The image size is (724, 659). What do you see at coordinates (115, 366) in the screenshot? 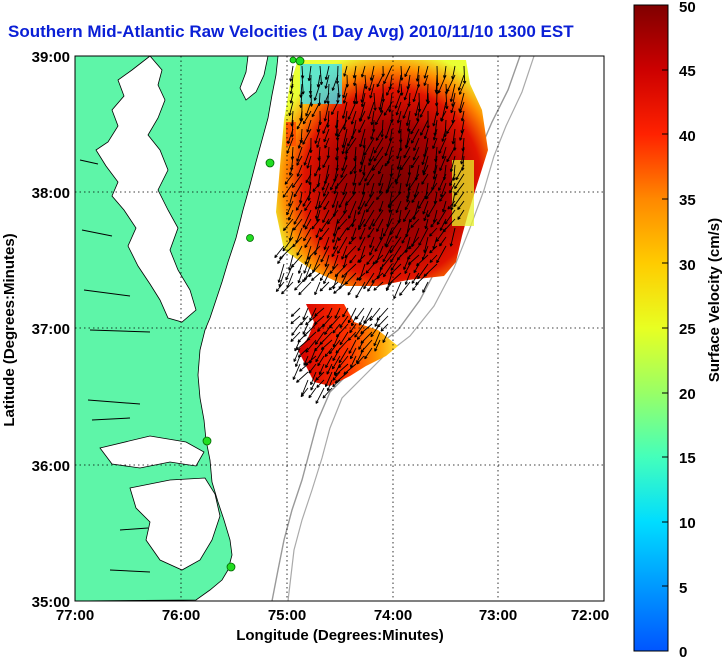
I see `river-inlets` at bounding box center [115, 366].